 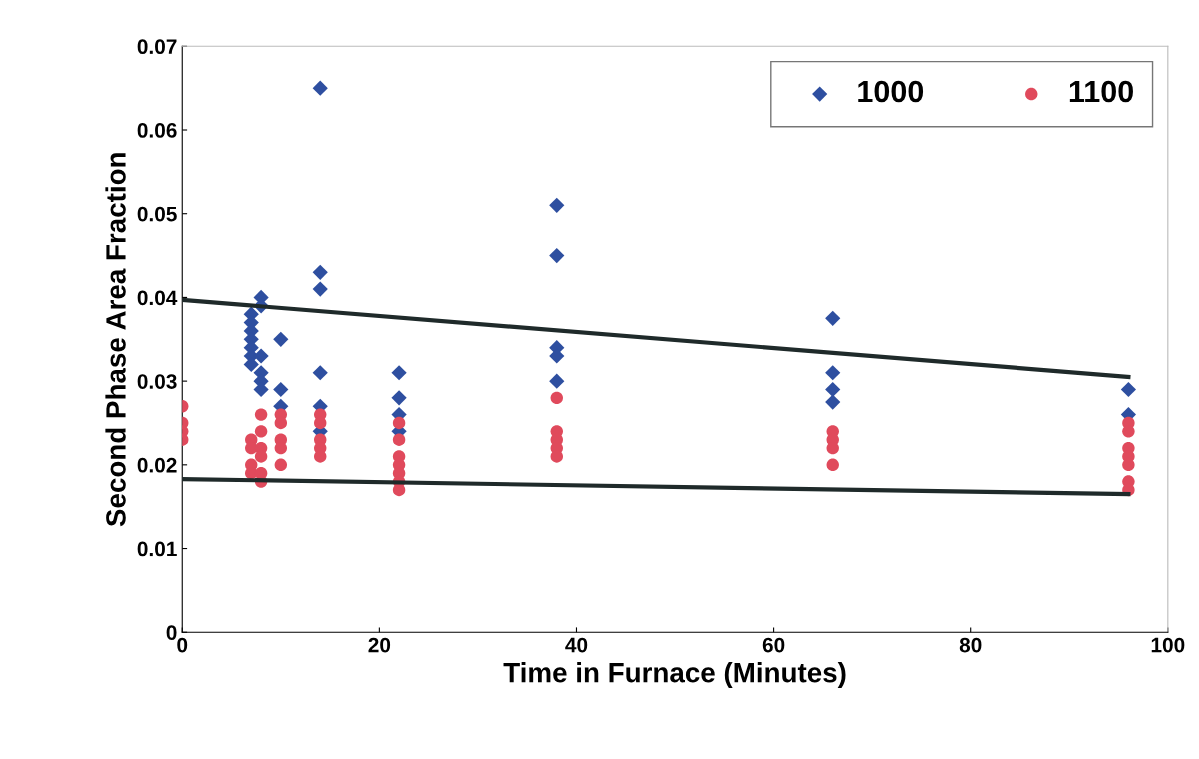 What do you see at coordinates (157, 130) in the screenshot?
I see `y-tick-label: 0.06` at bounding box center [157, 130].